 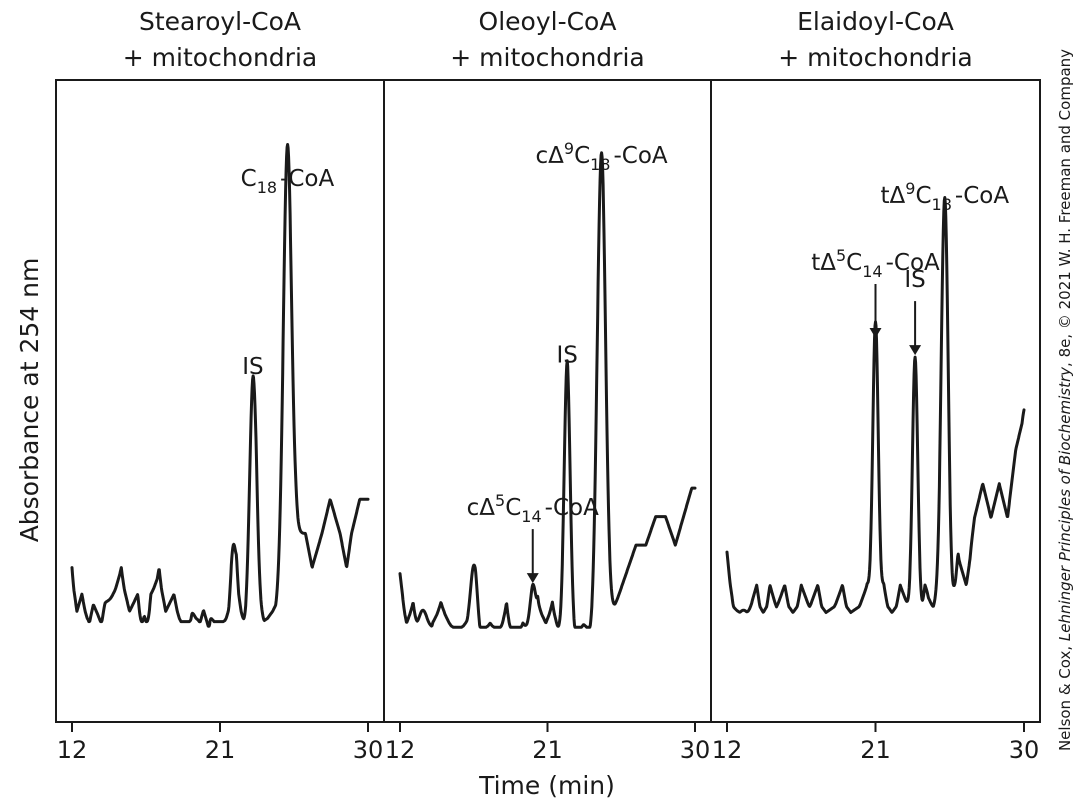 I want to click on panel-title-line1: Elaidoyl-CoA, so click(x=875, y=21).